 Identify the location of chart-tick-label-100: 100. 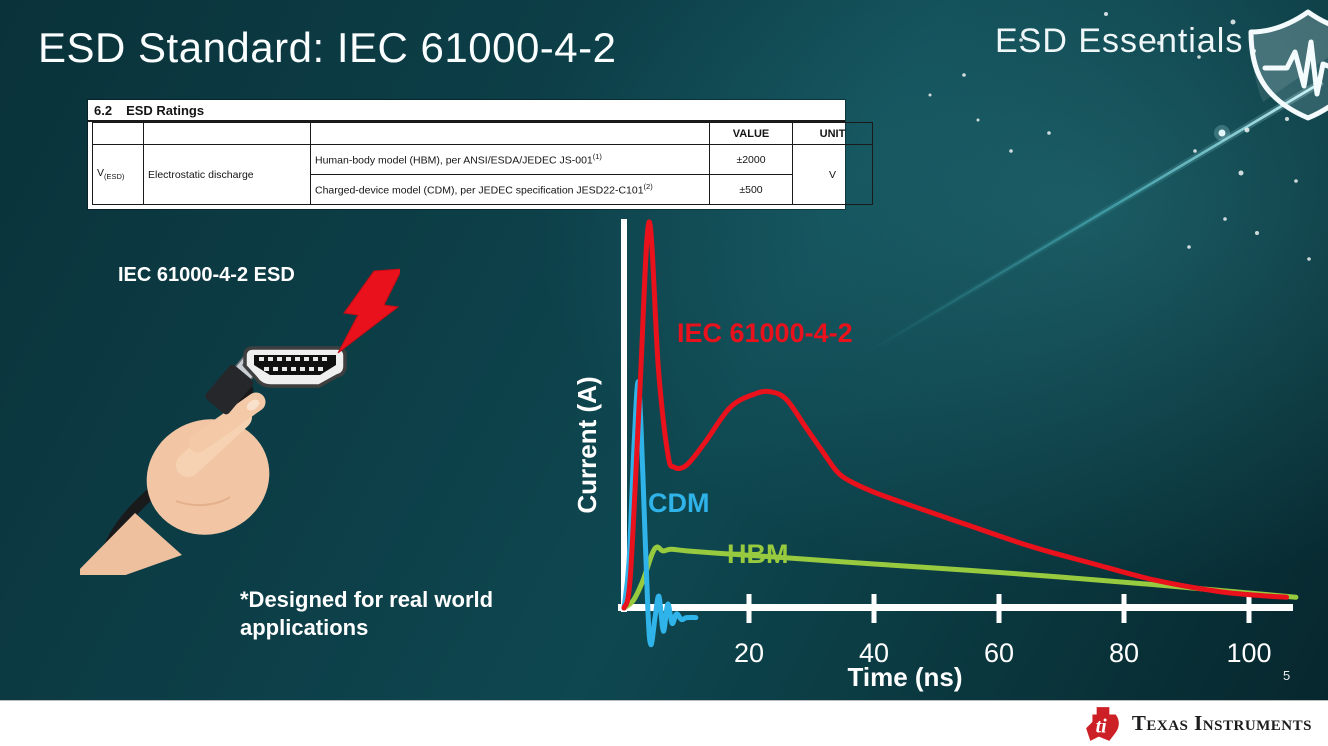
(1248, 653).